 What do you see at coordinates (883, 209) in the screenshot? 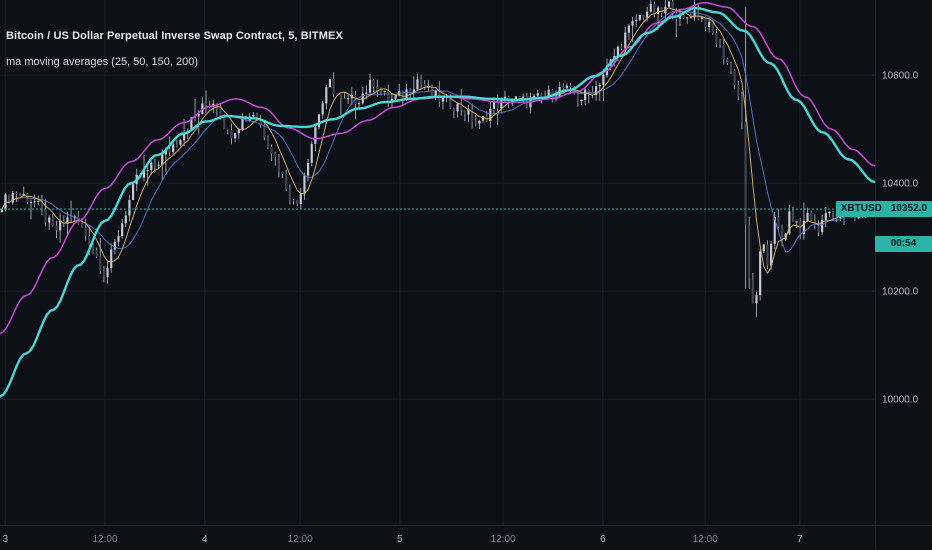
I see `last-price-badge: XBTUSD 10352.0` at bounding box center [883, 209].